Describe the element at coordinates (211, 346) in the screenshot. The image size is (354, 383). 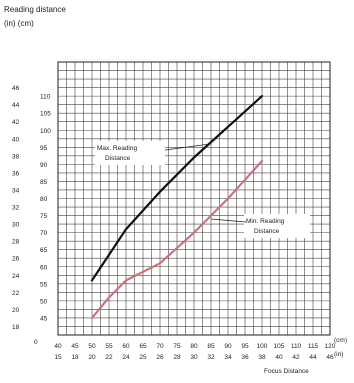
I see `x-tick-cm-label: 85` at that location.